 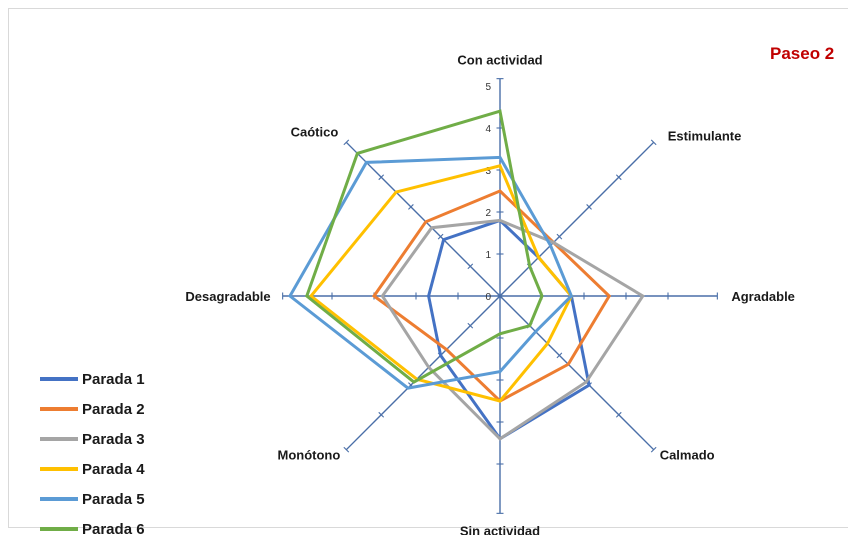 I want to click on legend-label: Parada 3, so click(x=113, y=439).